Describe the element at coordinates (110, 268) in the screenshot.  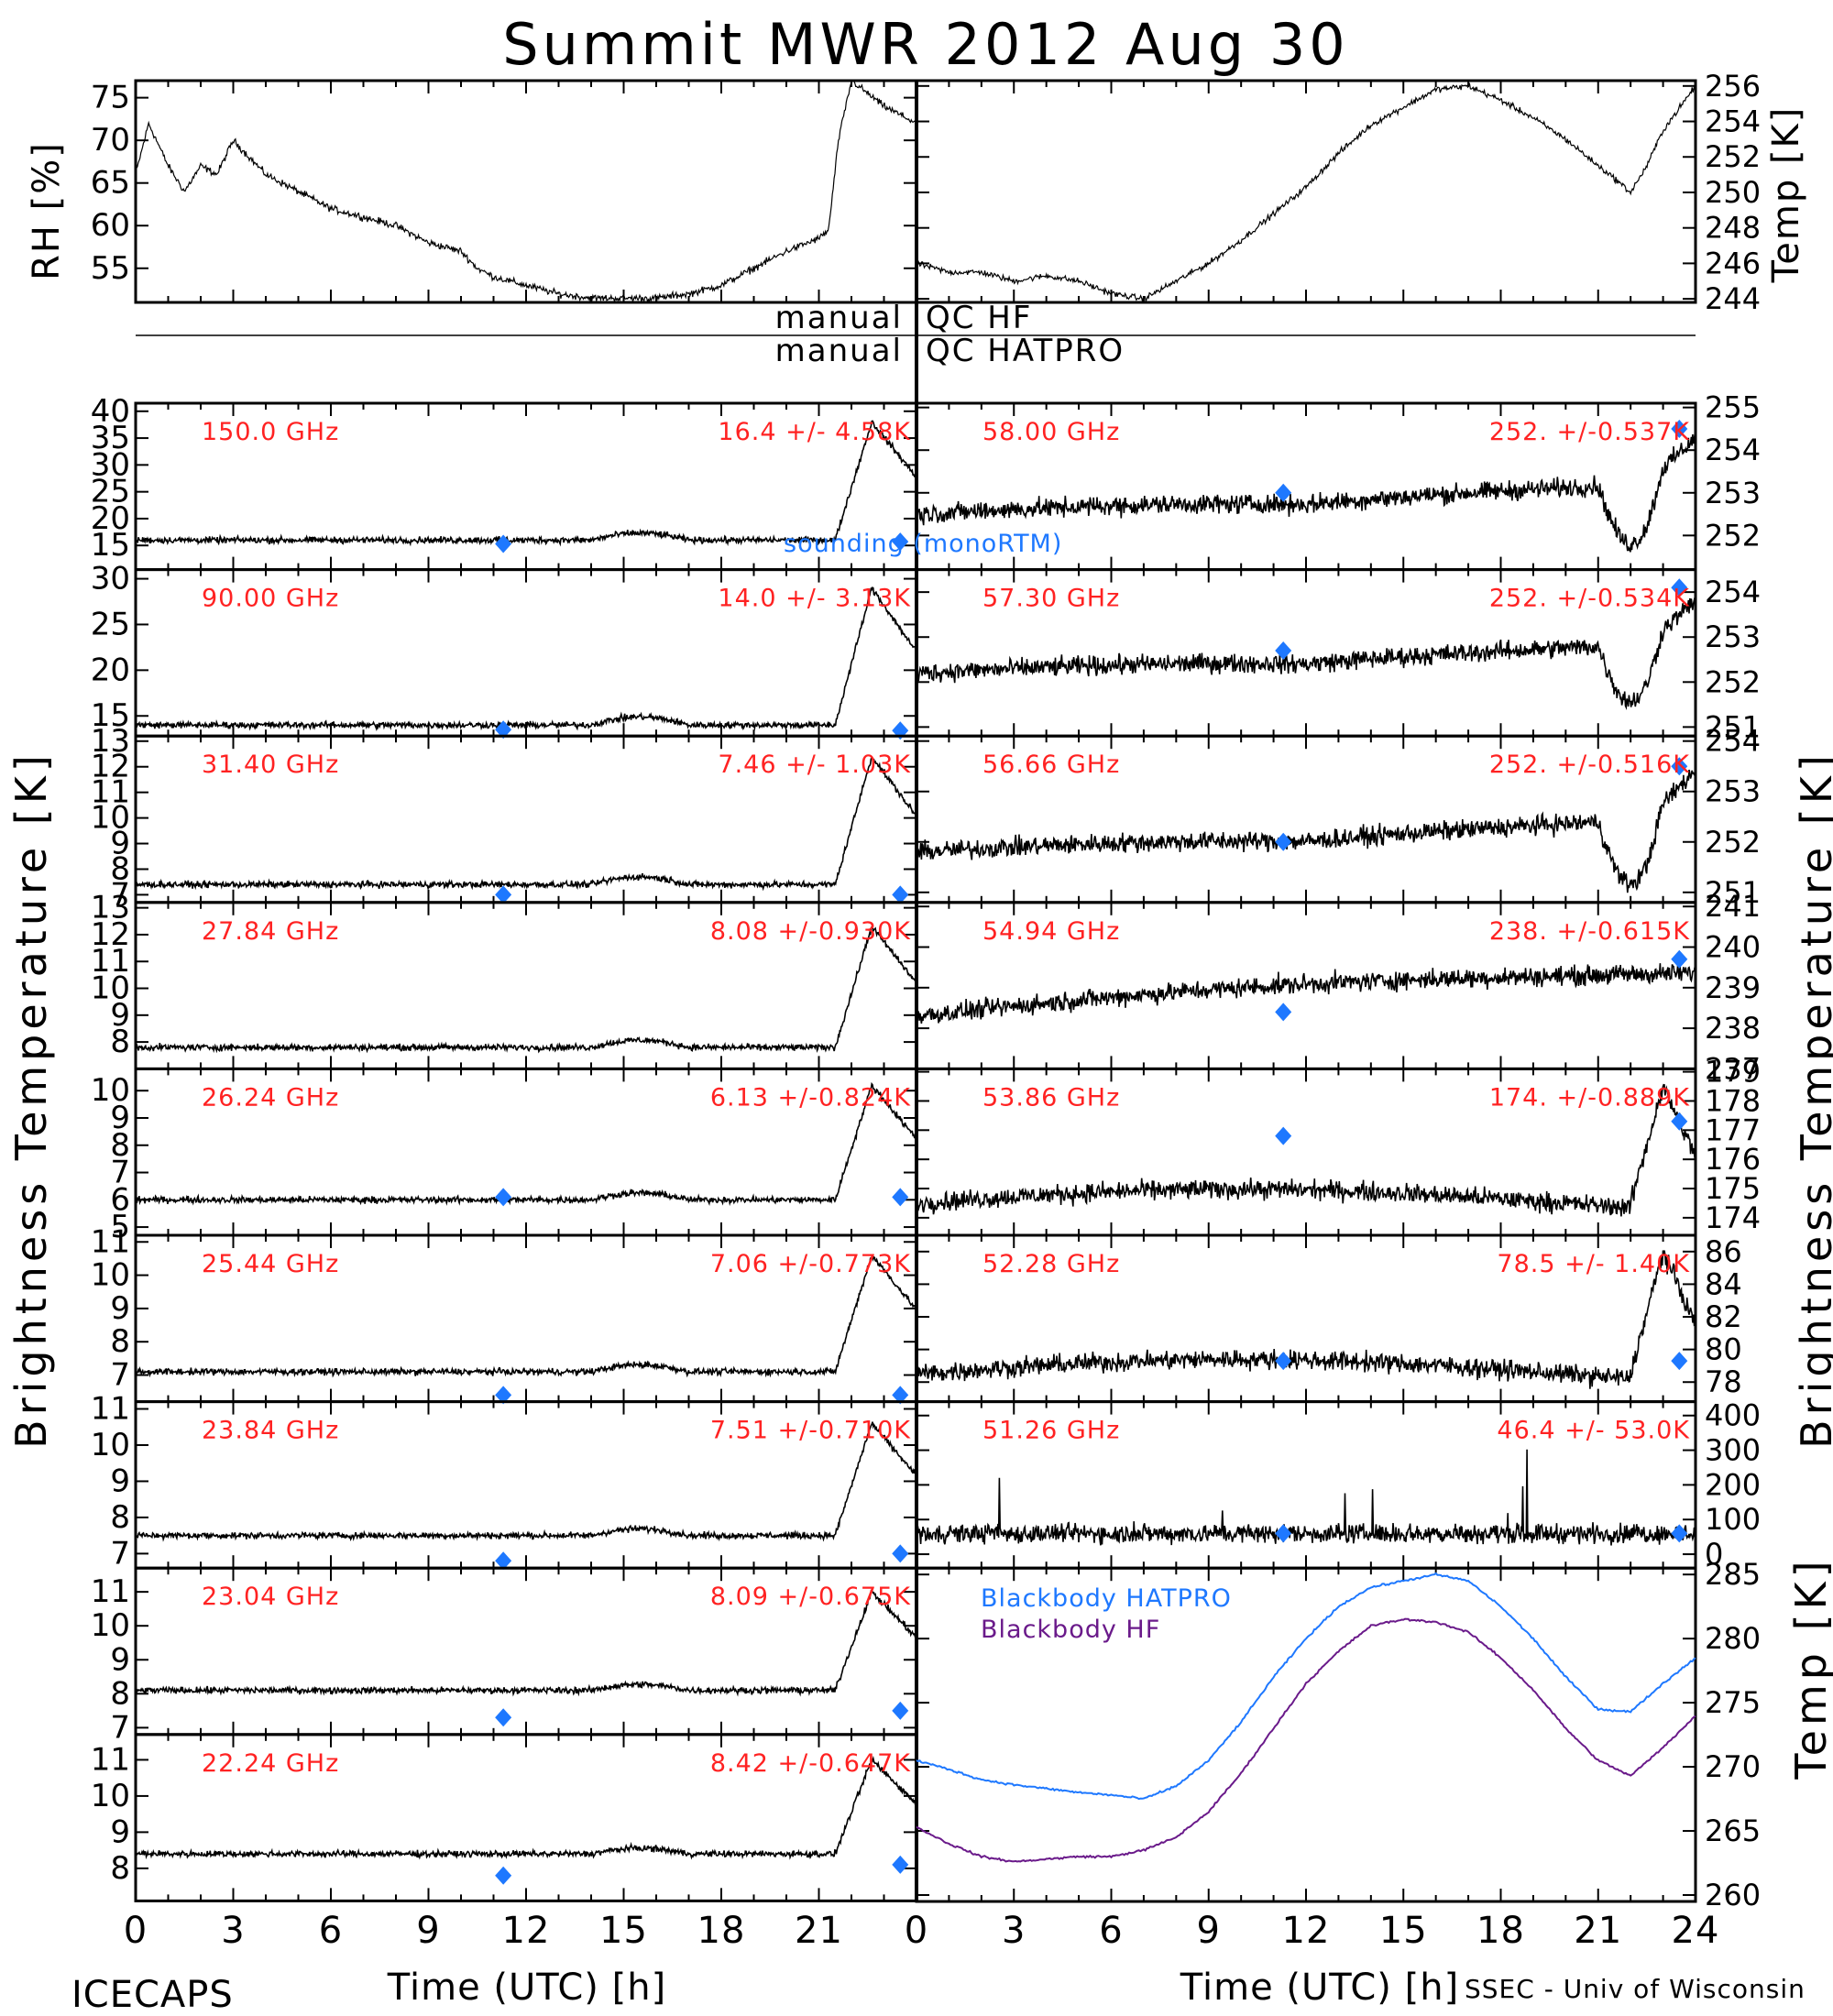
I see `rh-ytick-label: 55` at that location.